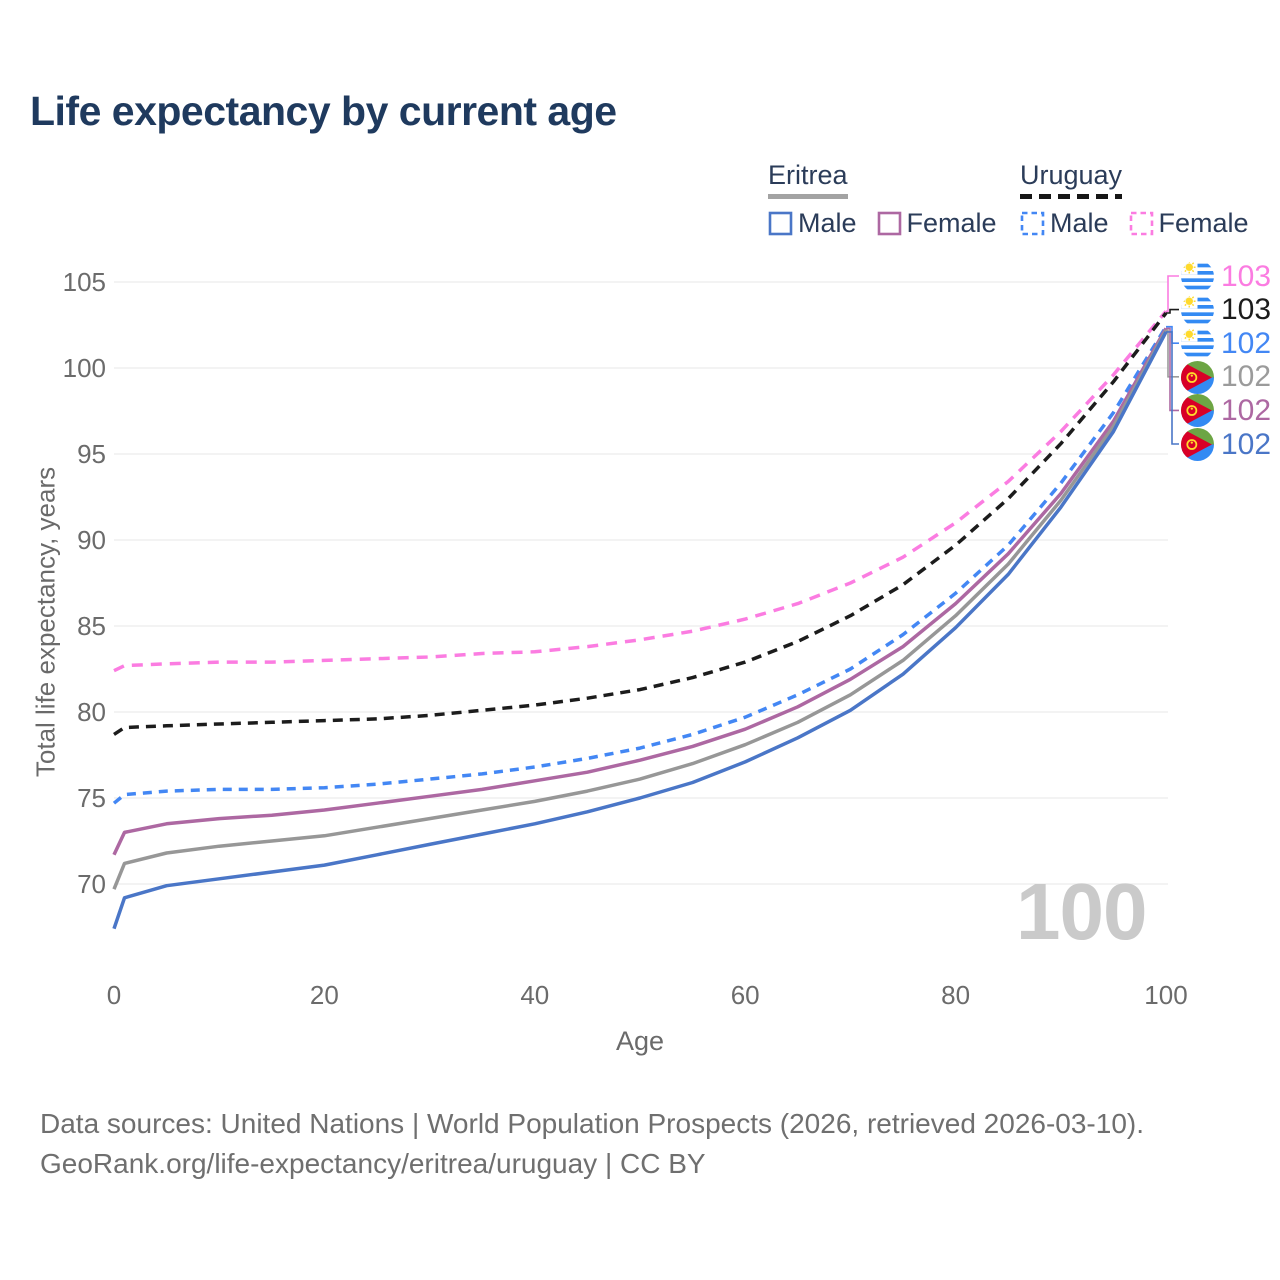  I want to click on end-label-row-eritrea_female: 102, so click(1226, 411).